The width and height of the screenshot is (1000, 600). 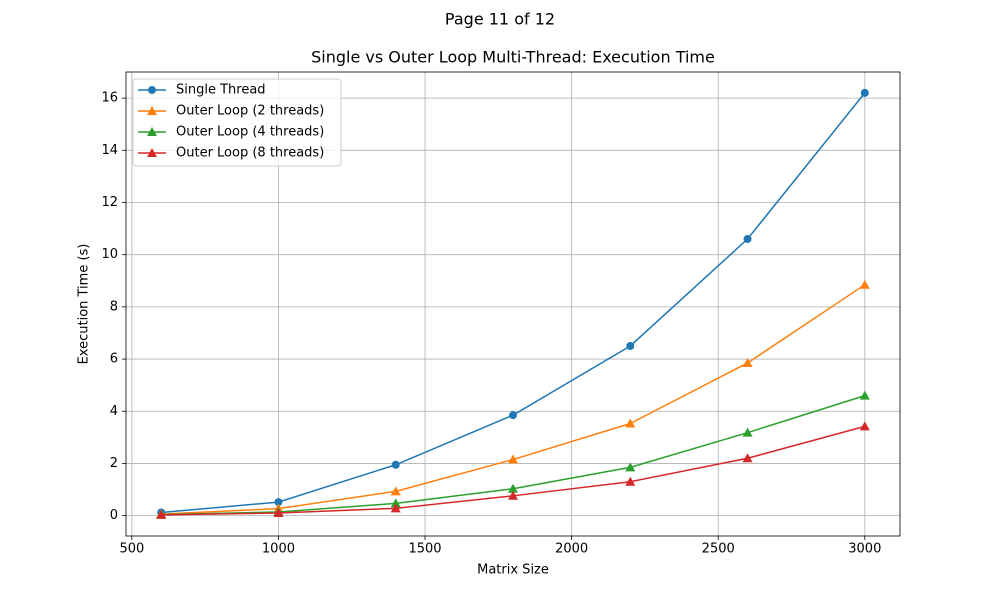 What do you see at coordinates (221, 90) in the screenshot?
I see `legend-label: Single Thread` at bounding box center [221, 90].